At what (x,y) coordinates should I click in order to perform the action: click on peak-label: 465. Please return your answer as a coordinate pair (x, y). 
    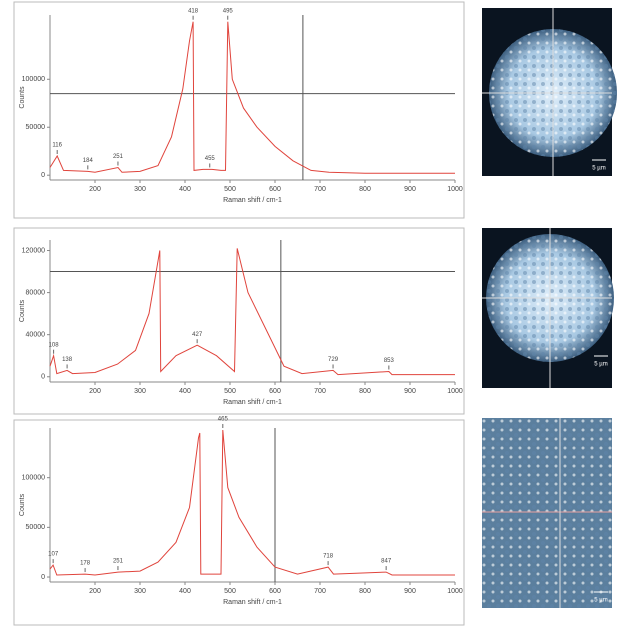
    Looking at the image, I should click on (223, 420).